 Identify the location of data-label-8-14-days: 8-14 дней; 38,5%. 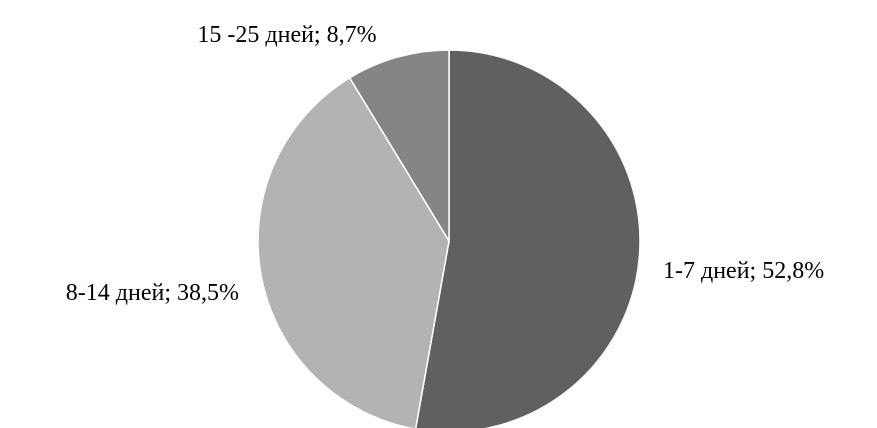
(152, 293).